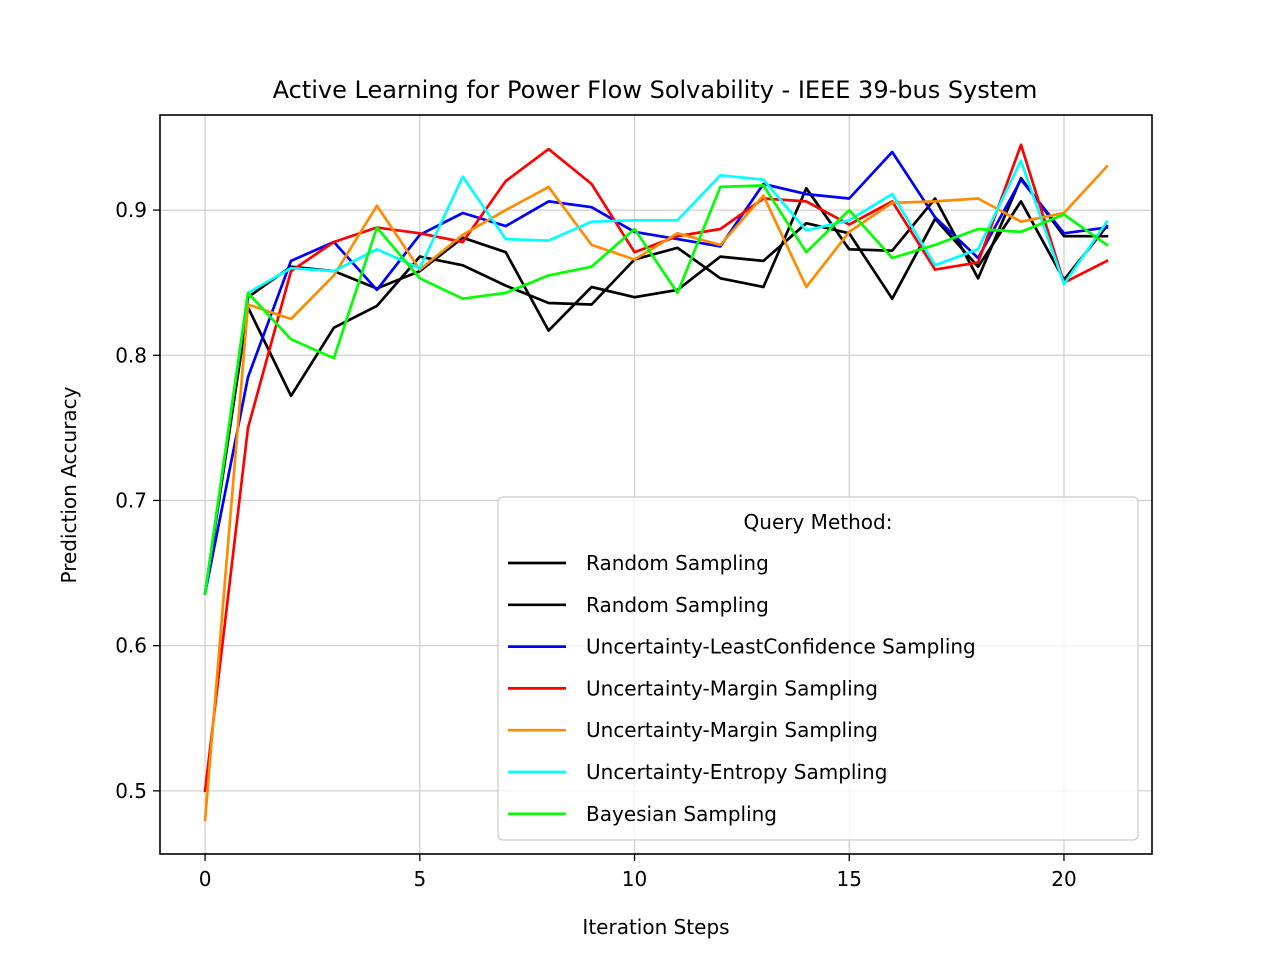 This screenshot has height=960, width=1280. I want to click on y-tick-label: 0.6, so click(131, 646).